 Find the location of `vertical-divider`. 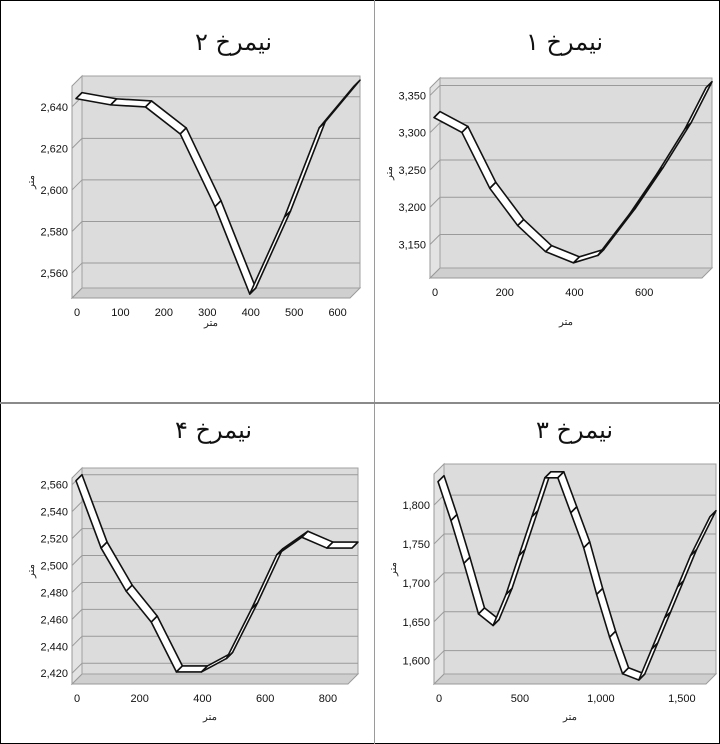

vertical-divider is located at coordinates (374, 372).